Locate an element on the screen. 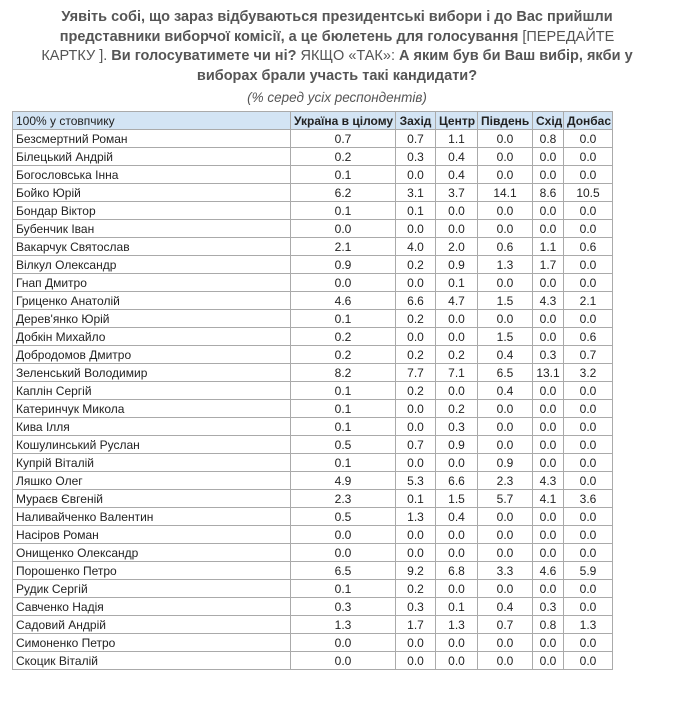  percent-cell: 7.1 is located at coordinates (456, 372).